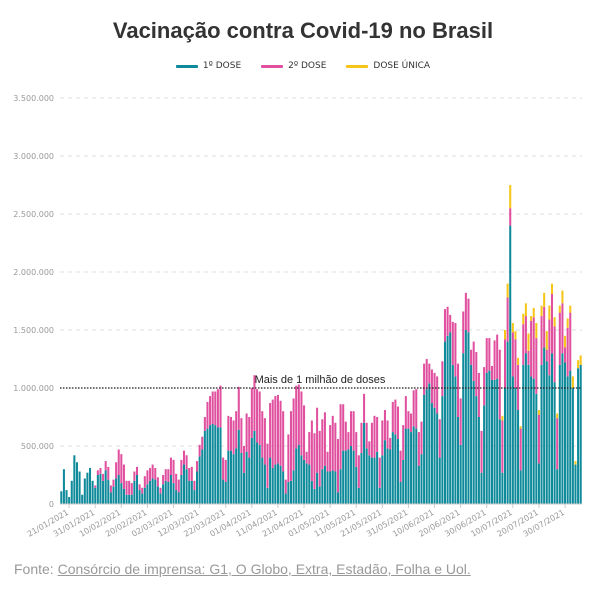 This screenshot has height=596, width=606. I want to click on legend-item-segunda-dose: 2º DOSE, so click(293, 66).